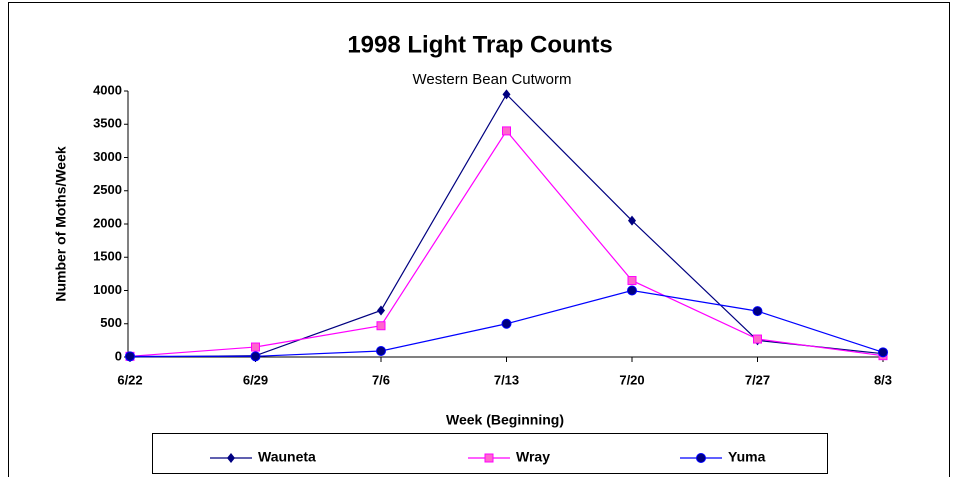 This screenshot has height=477, width=955. Describe the element at coordinates (747, 457) in the screenshot. I see `legend-label: Yuma` at that location.